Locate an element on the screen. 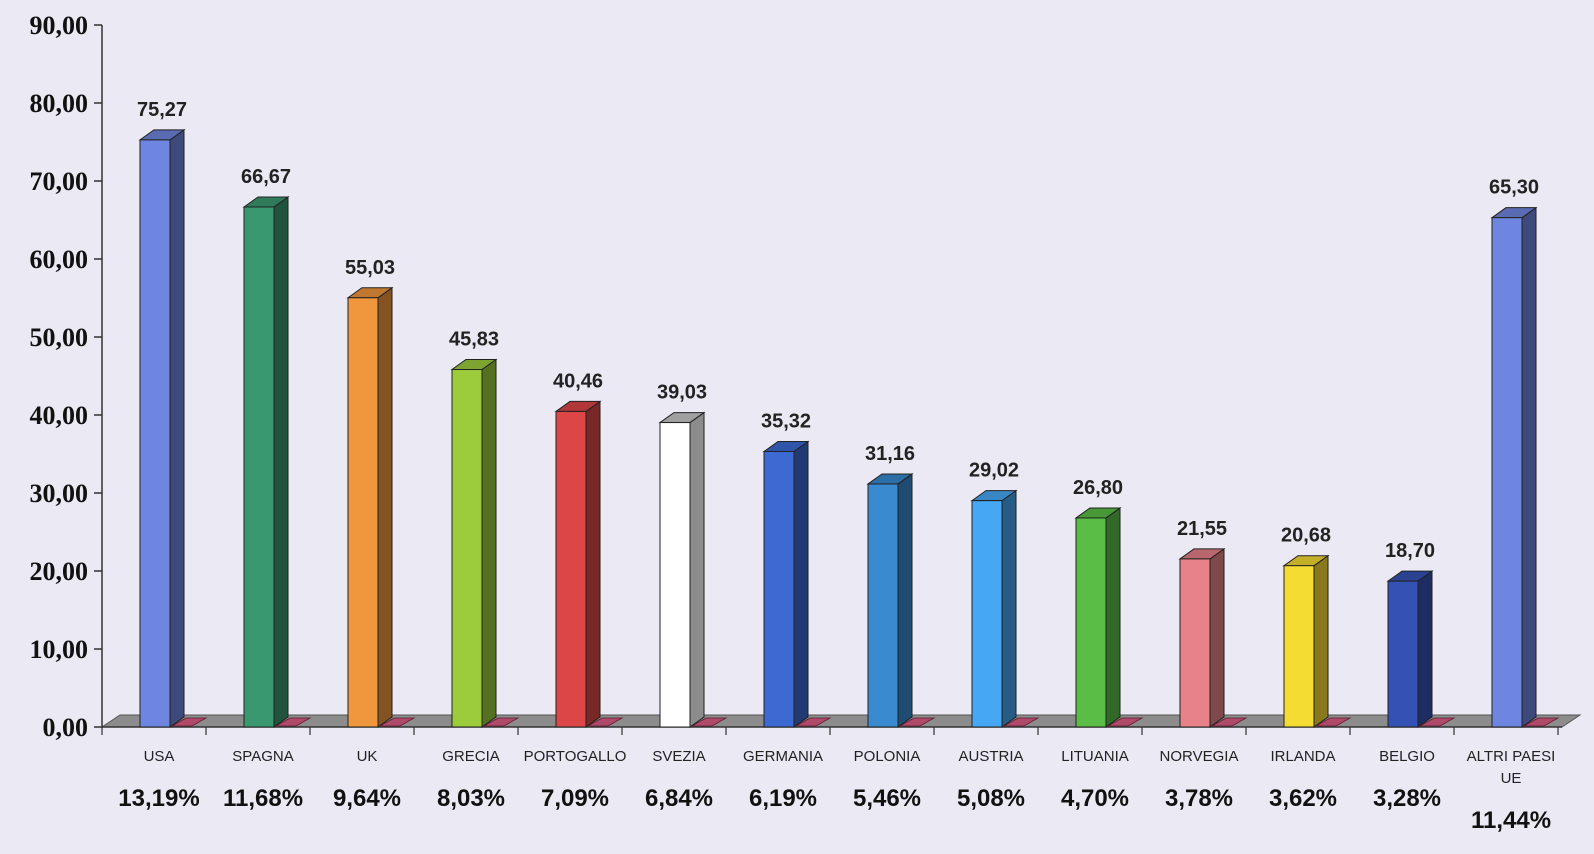  category-label: GERMANIA is located at coordinates (783, 756).